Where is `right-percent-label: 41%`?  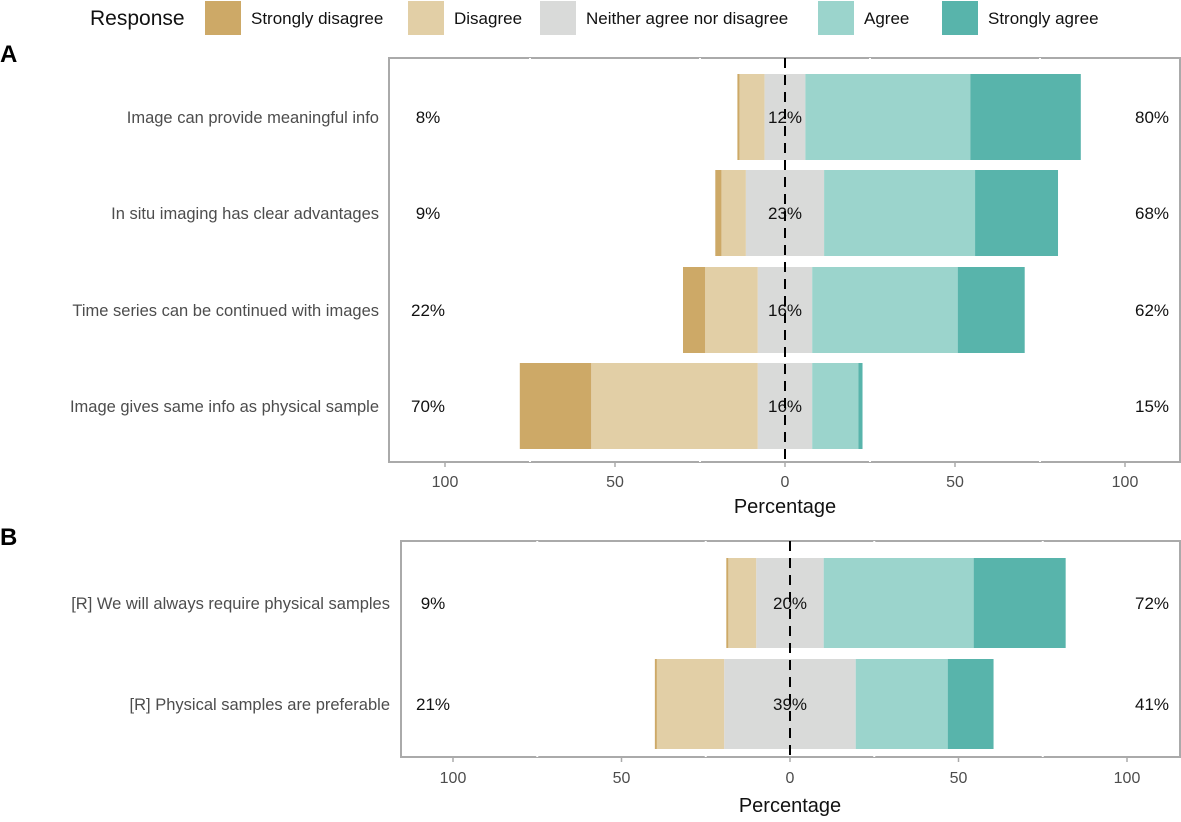
right-percent-label: 41% is located at coordinates (1152, 704).